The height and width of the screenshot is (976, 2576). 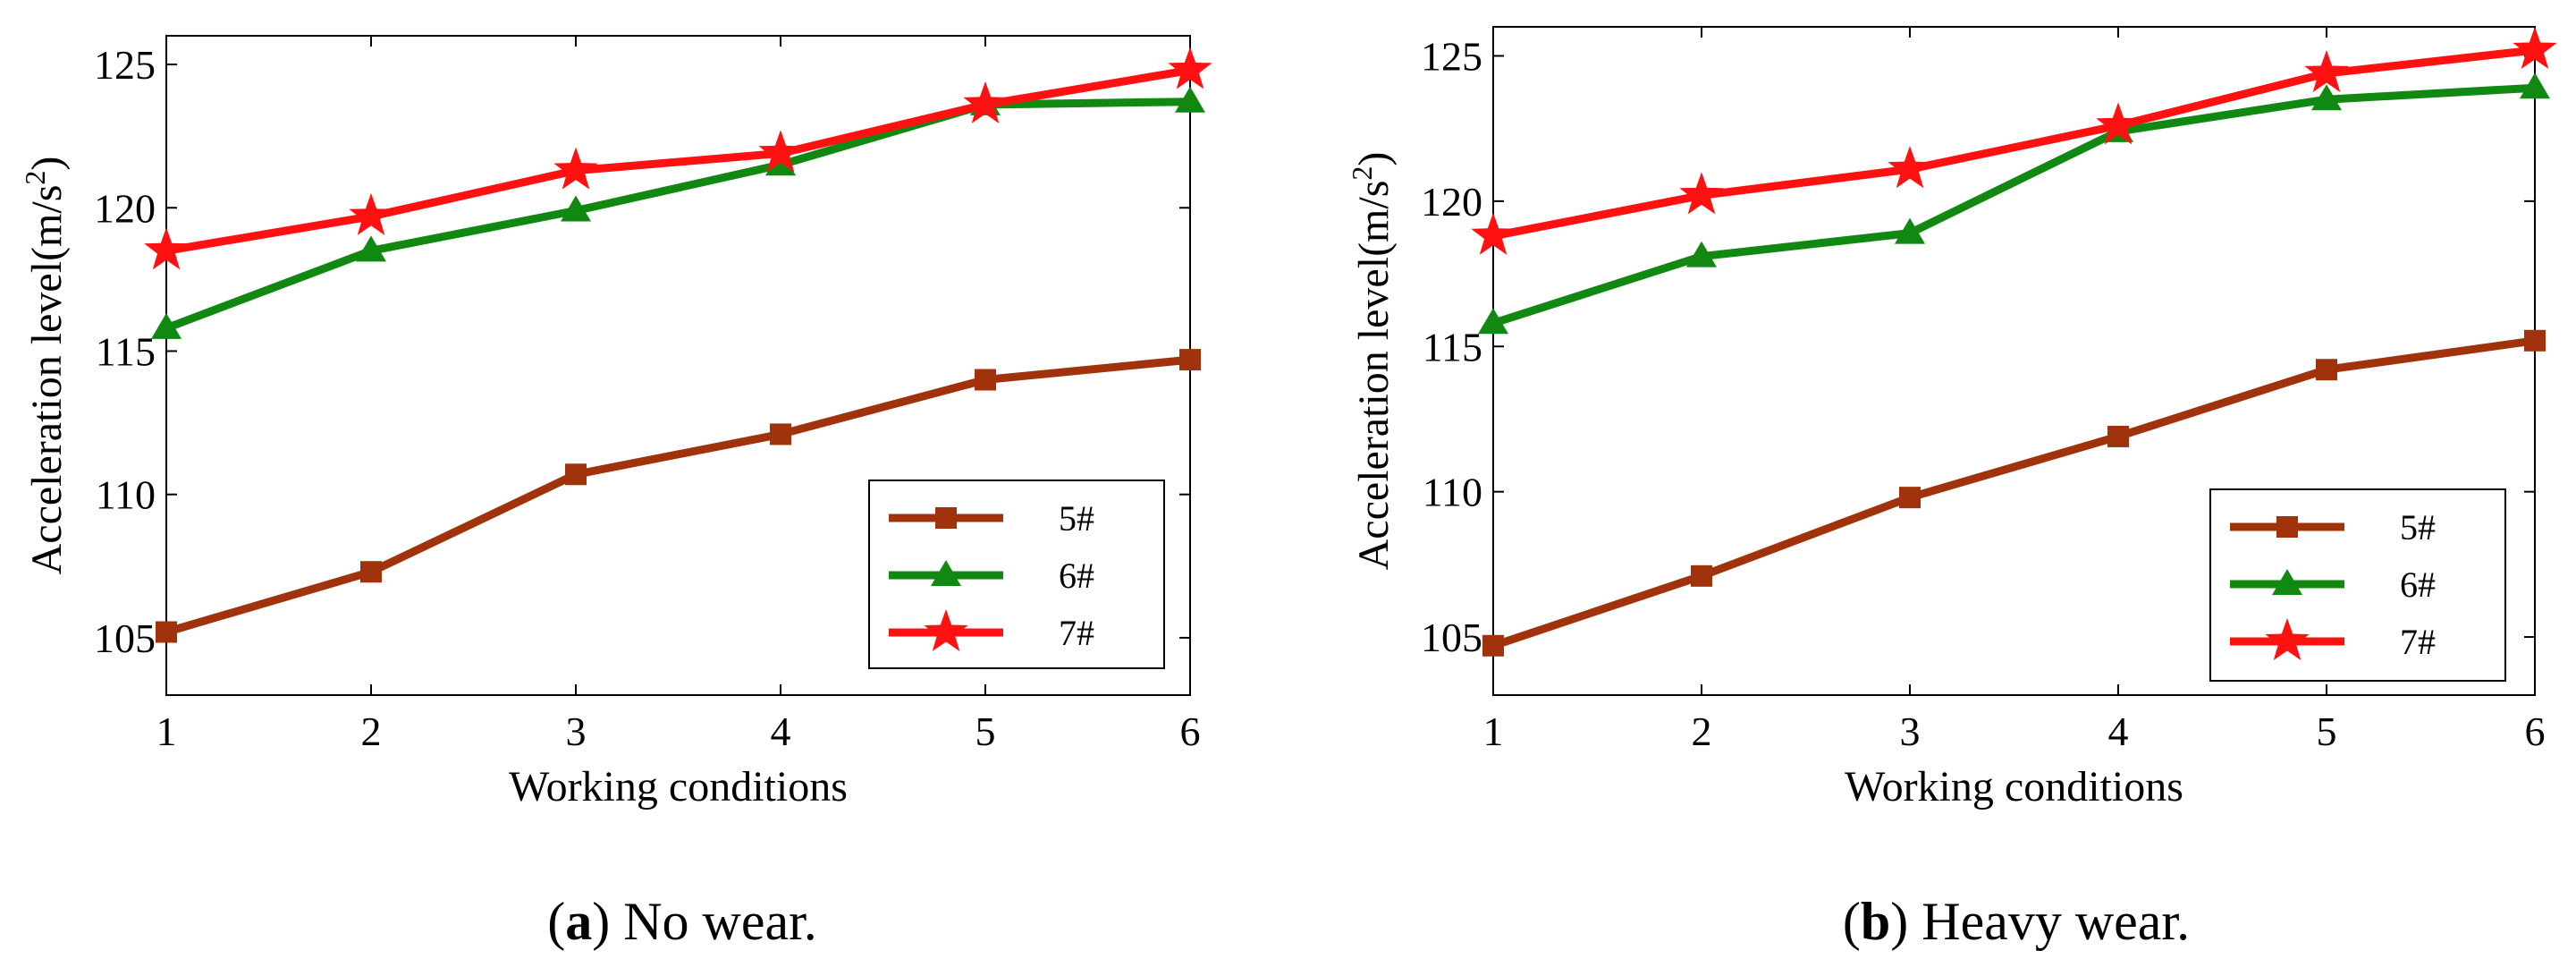 What do you see at coordinates (578, 921) in the screenshot?
I see `caption-letter: a` at bounding box center [578, 921].